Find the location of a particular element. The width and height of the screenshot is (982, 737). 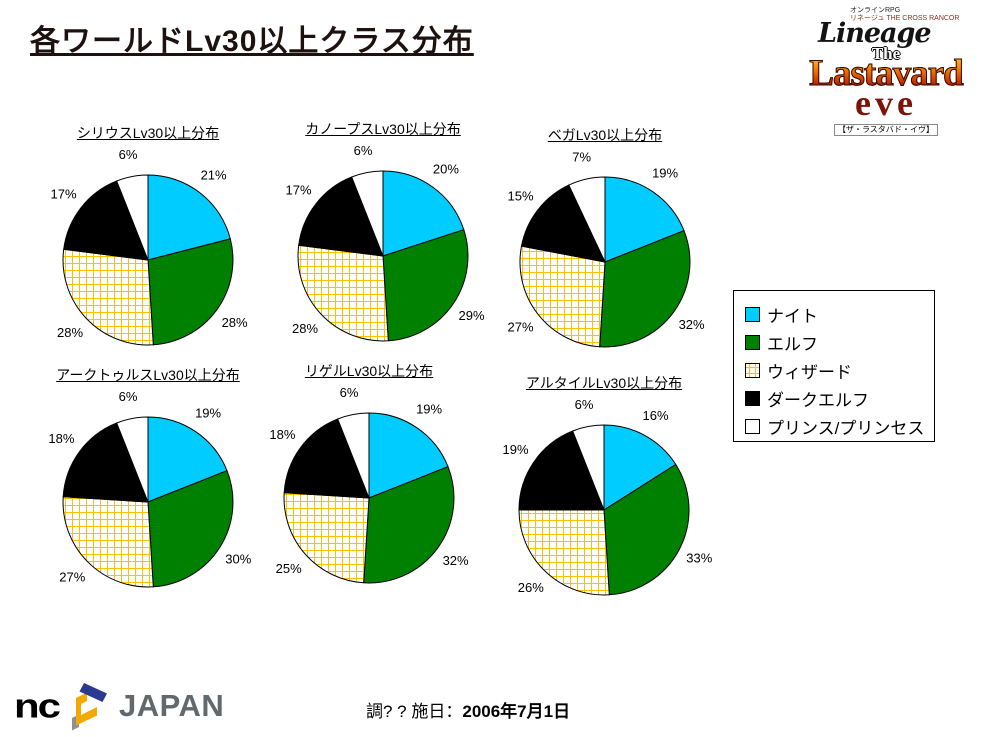

class-legend: ナイト エルフ ウィザード ダークエルフ プリンス/プリンセス is located at coordinates (834, 366).